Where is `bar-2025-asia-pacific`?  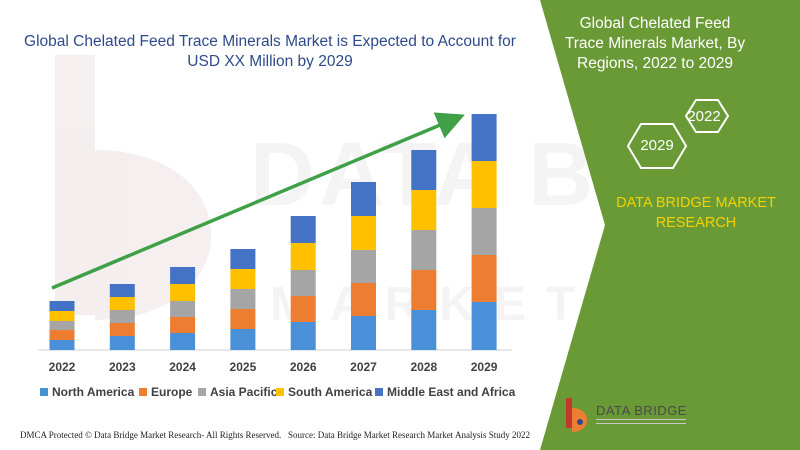
bar-2025-asia-pacific is located at coordinates (243, 299).